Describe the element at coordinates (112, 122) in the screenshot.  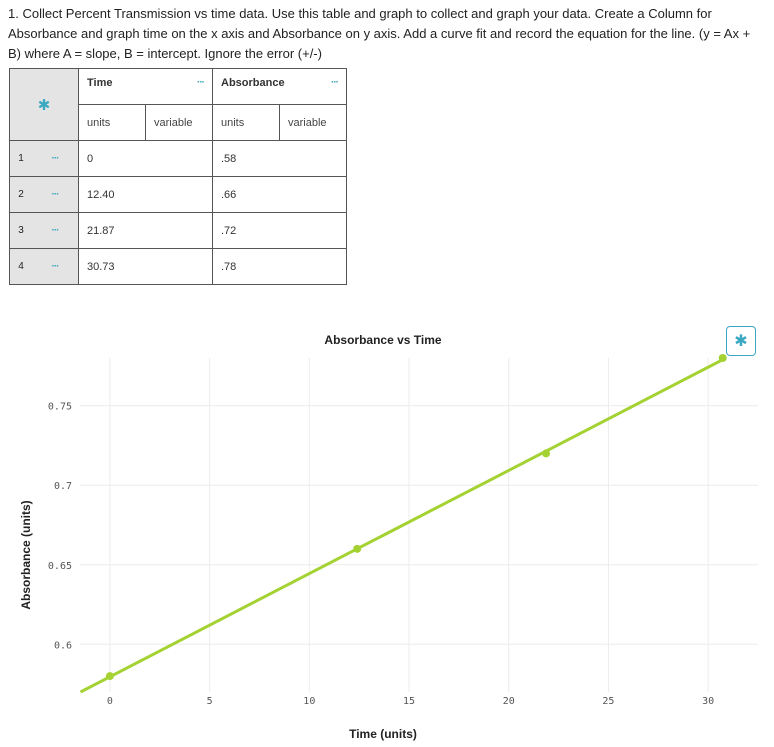
I see `time-units-field: units` at that location.